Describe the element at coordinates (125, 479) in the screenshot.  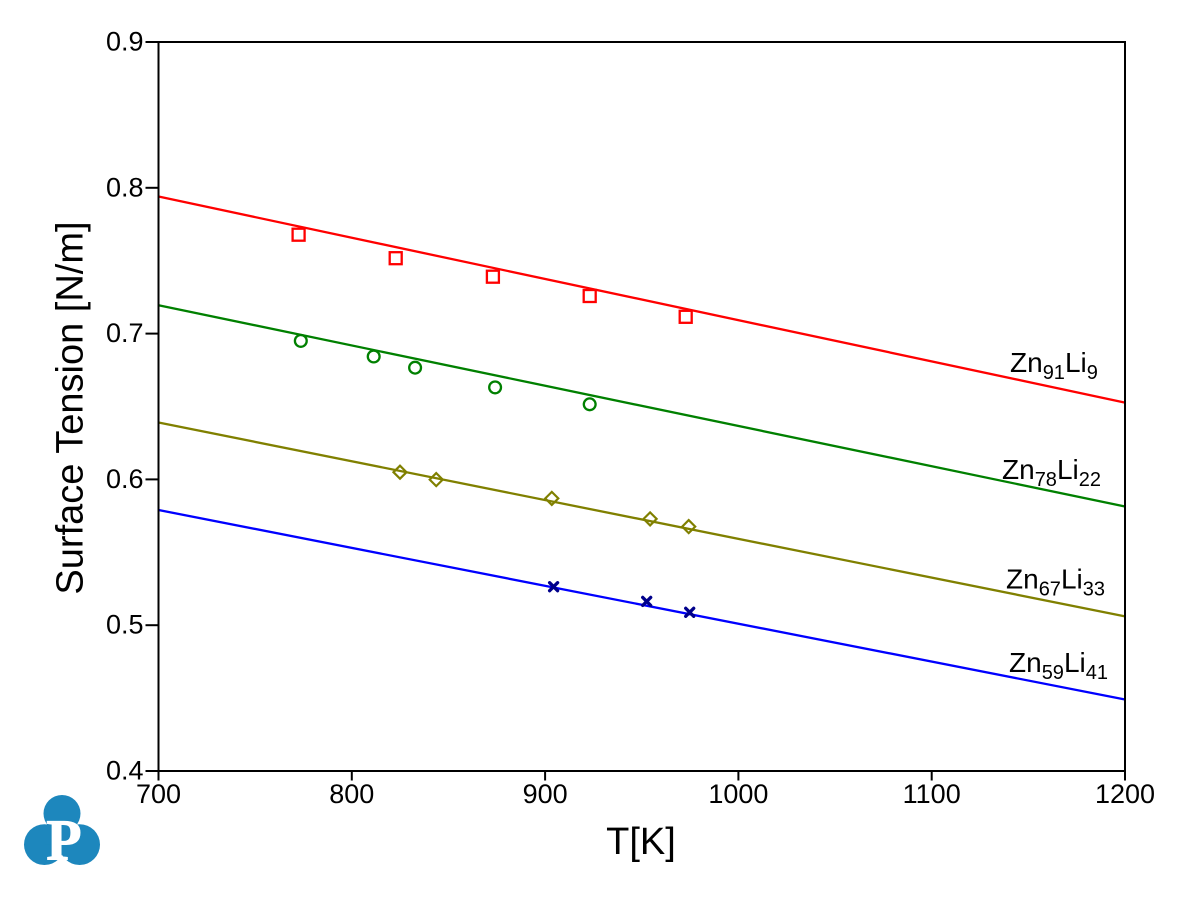
I see `svg-text: 0.6` at that location.